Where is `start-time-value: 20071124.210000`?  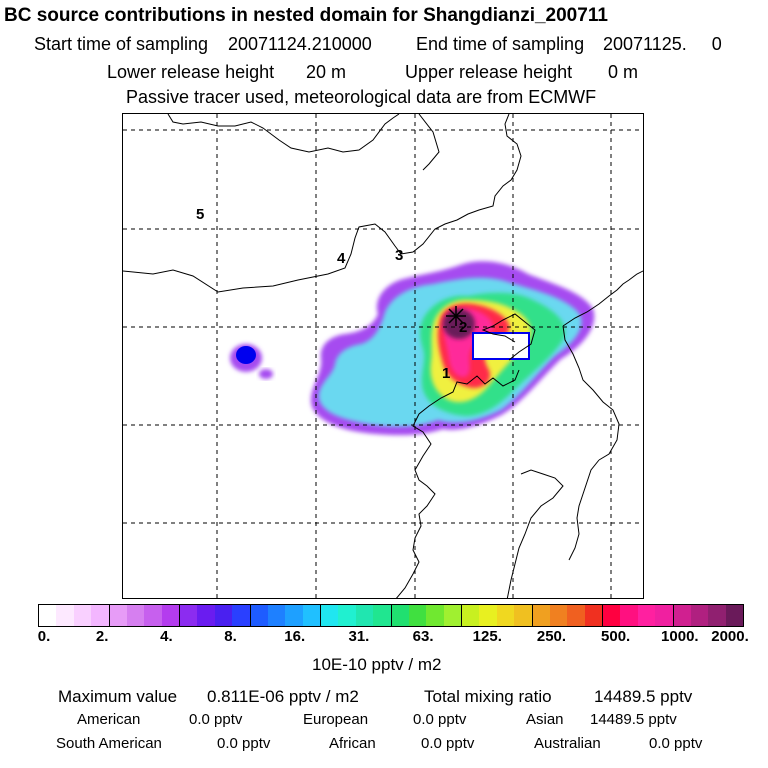
start-time-value: 20071124.210000 is located at coordinates (300, 44).